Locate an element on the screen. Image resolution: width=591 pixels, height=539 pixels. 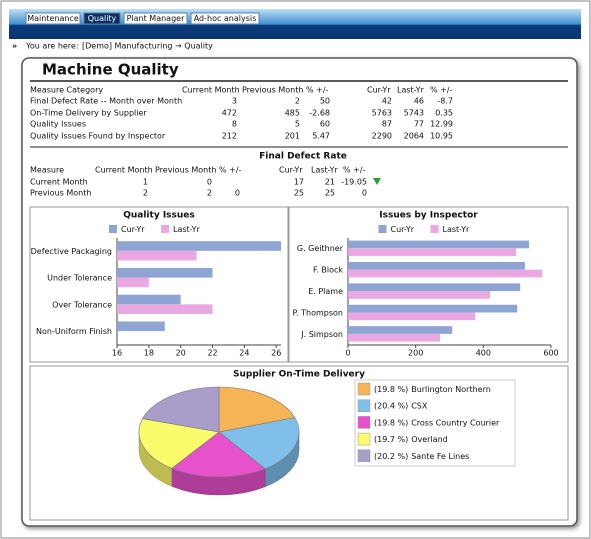
x-tick-label: 16 is located at coordinates (117, 353).